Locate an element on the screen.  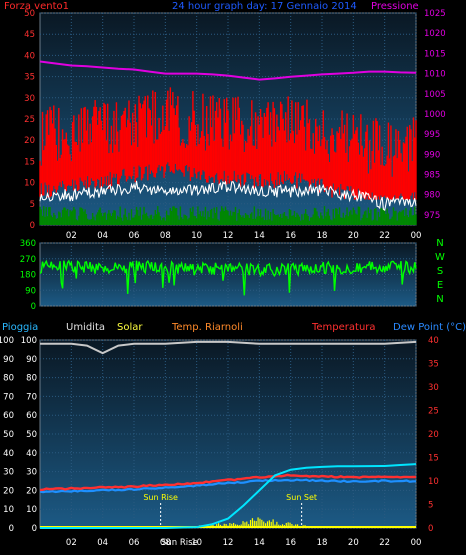
rain-y-tick-50: 50 is located at coordinates (31, 435).